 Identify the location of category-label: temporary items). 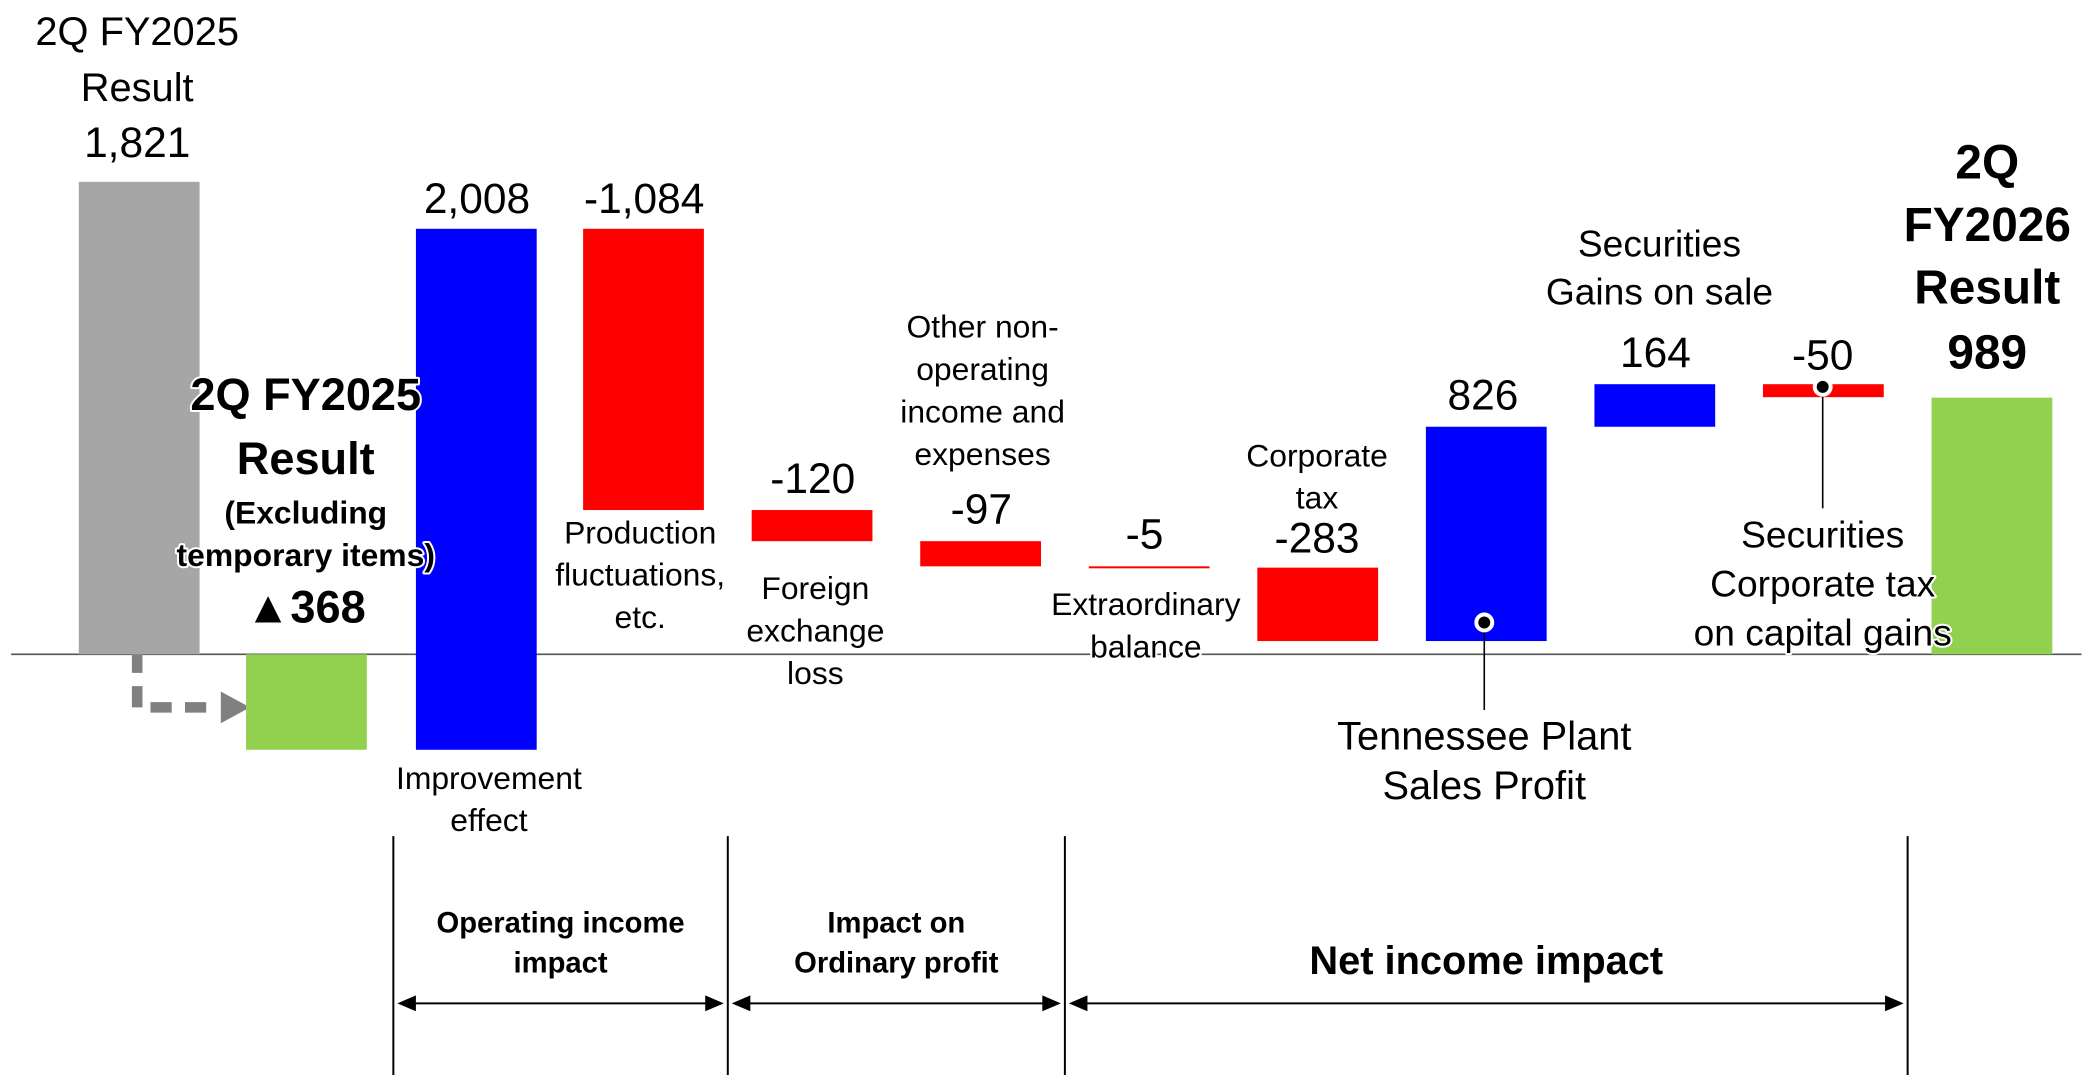
(306, 555).